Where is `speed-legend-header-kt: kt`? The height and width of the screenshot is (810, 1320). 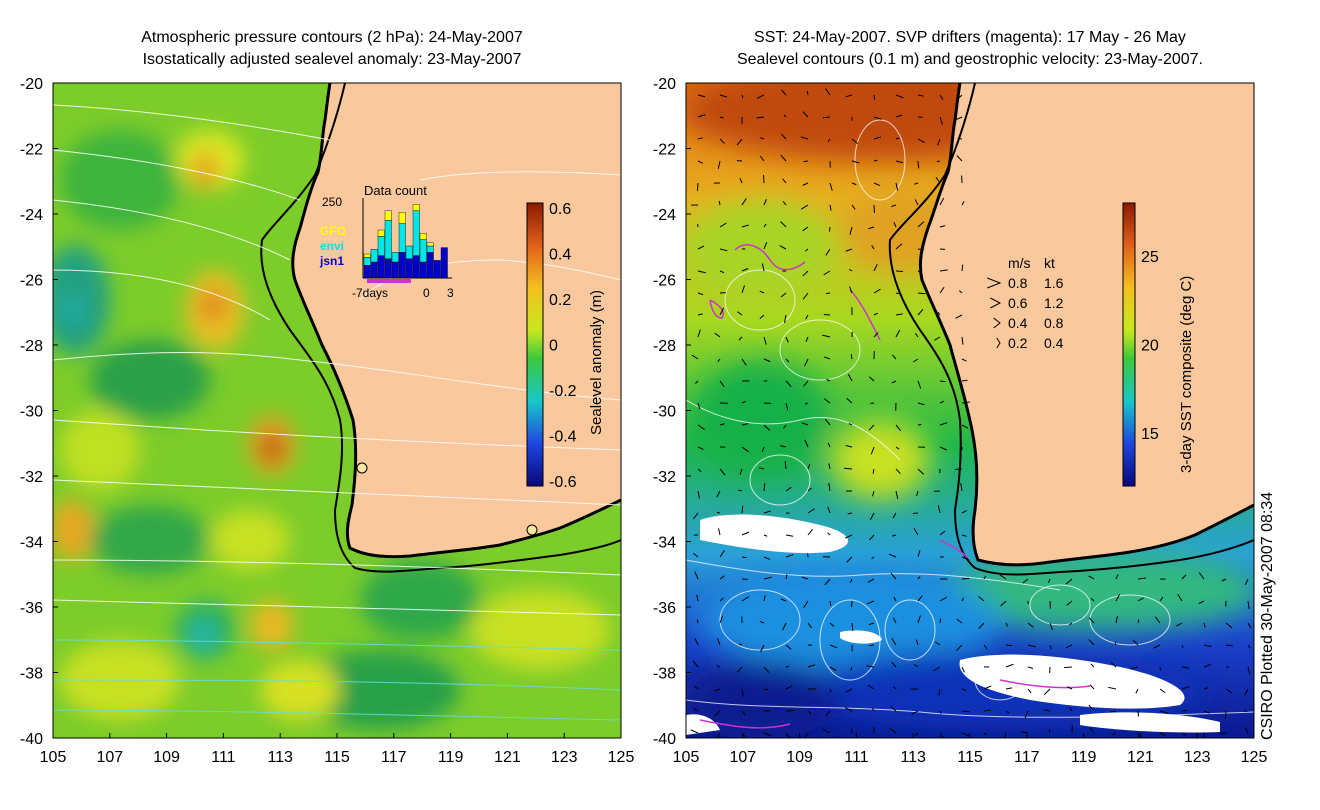
speed-legend-header-kt: kt is located at coordinates (1049, 263).